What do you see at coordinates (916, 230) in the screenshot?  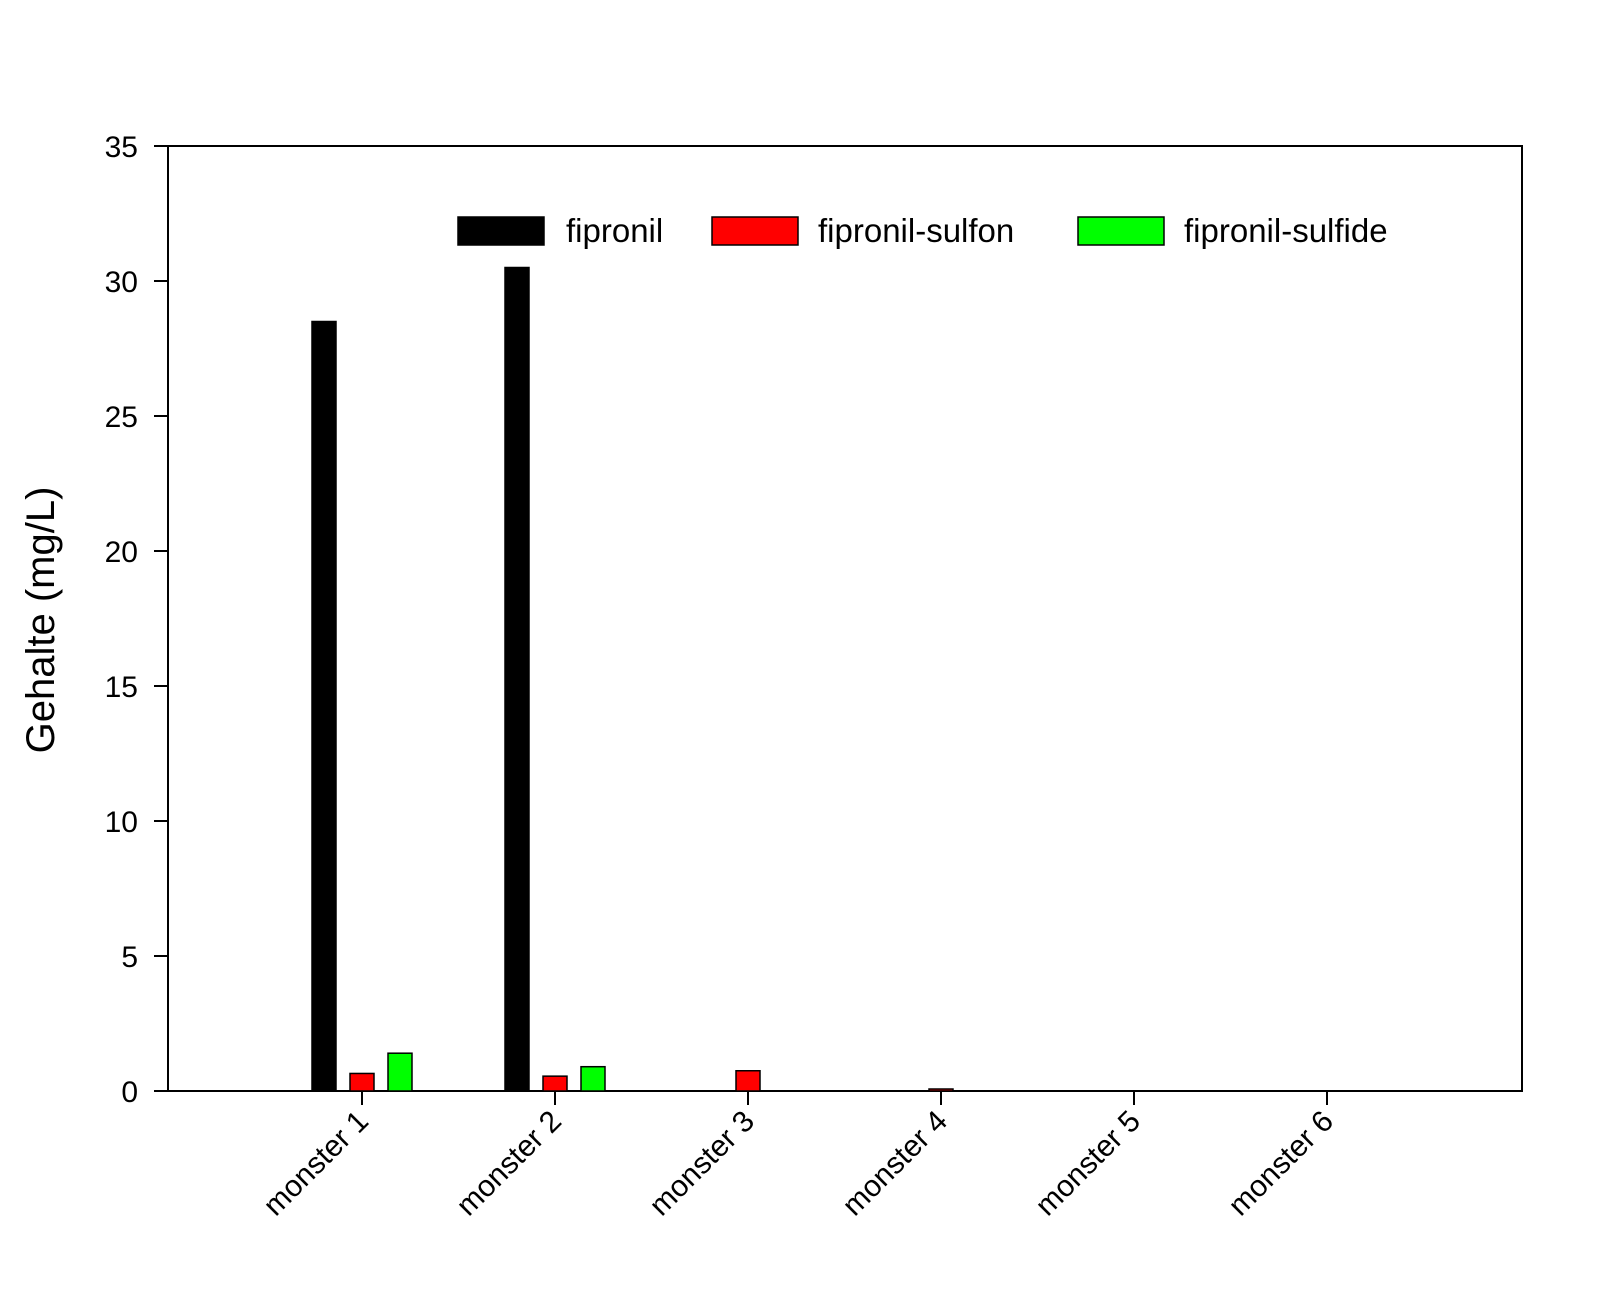 I see `legend-label-fipronil-sulfon: fipronil-sulfon` at bounding box center [916, 230].